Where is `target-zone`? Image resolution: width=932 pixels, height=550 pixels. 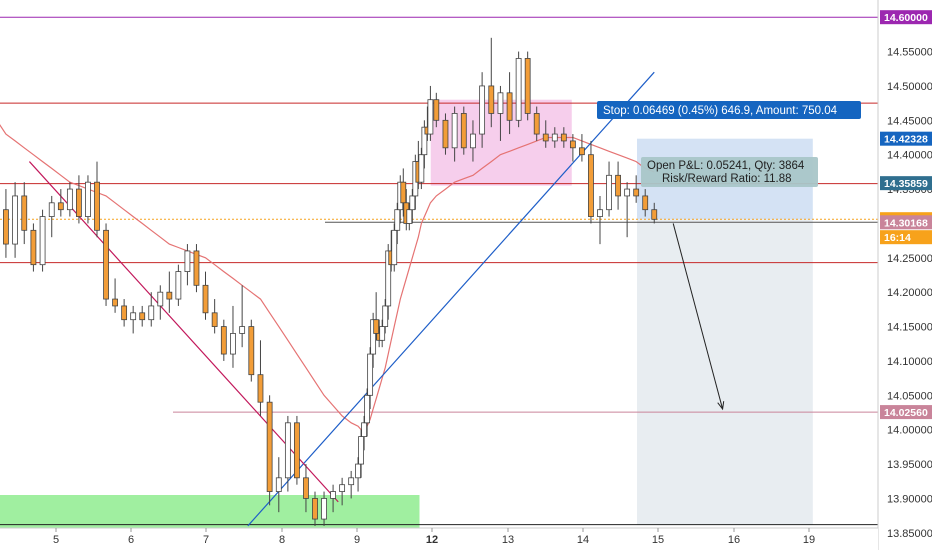 target-zone is located at coordinates (725, 372).